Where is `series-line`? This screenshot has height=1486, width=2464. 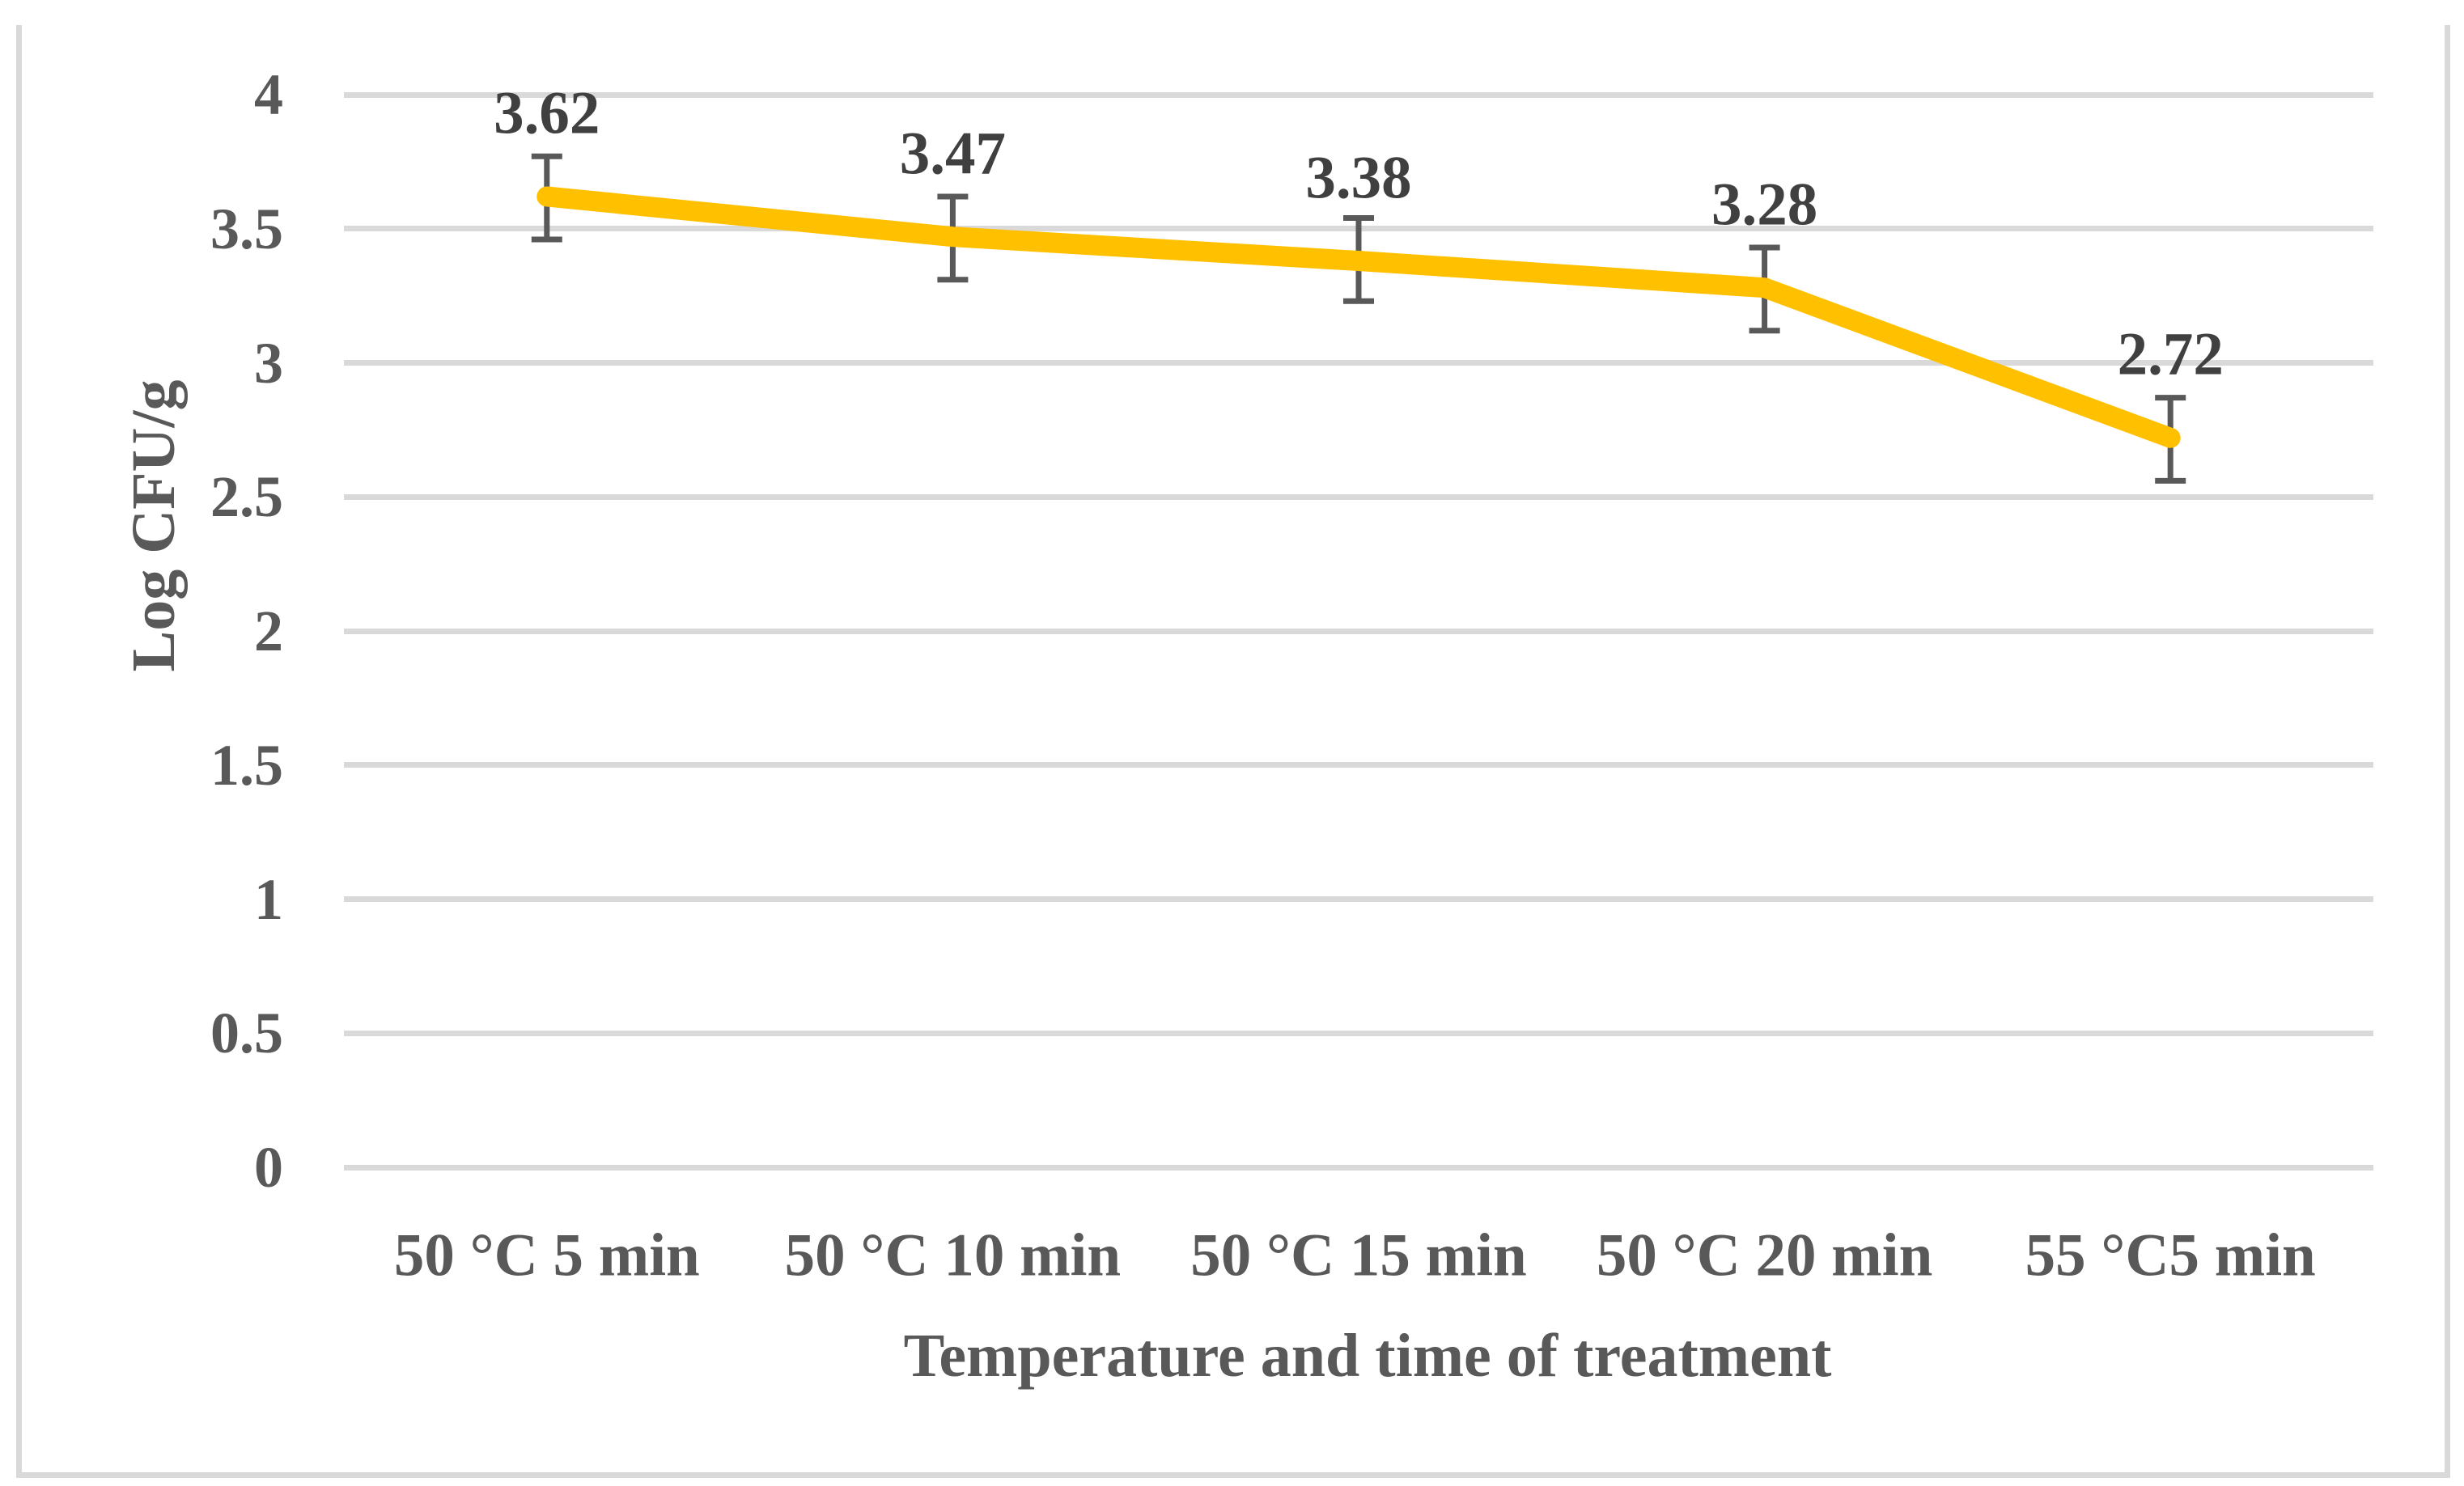 series-line is located at coordinates (1358, 317).